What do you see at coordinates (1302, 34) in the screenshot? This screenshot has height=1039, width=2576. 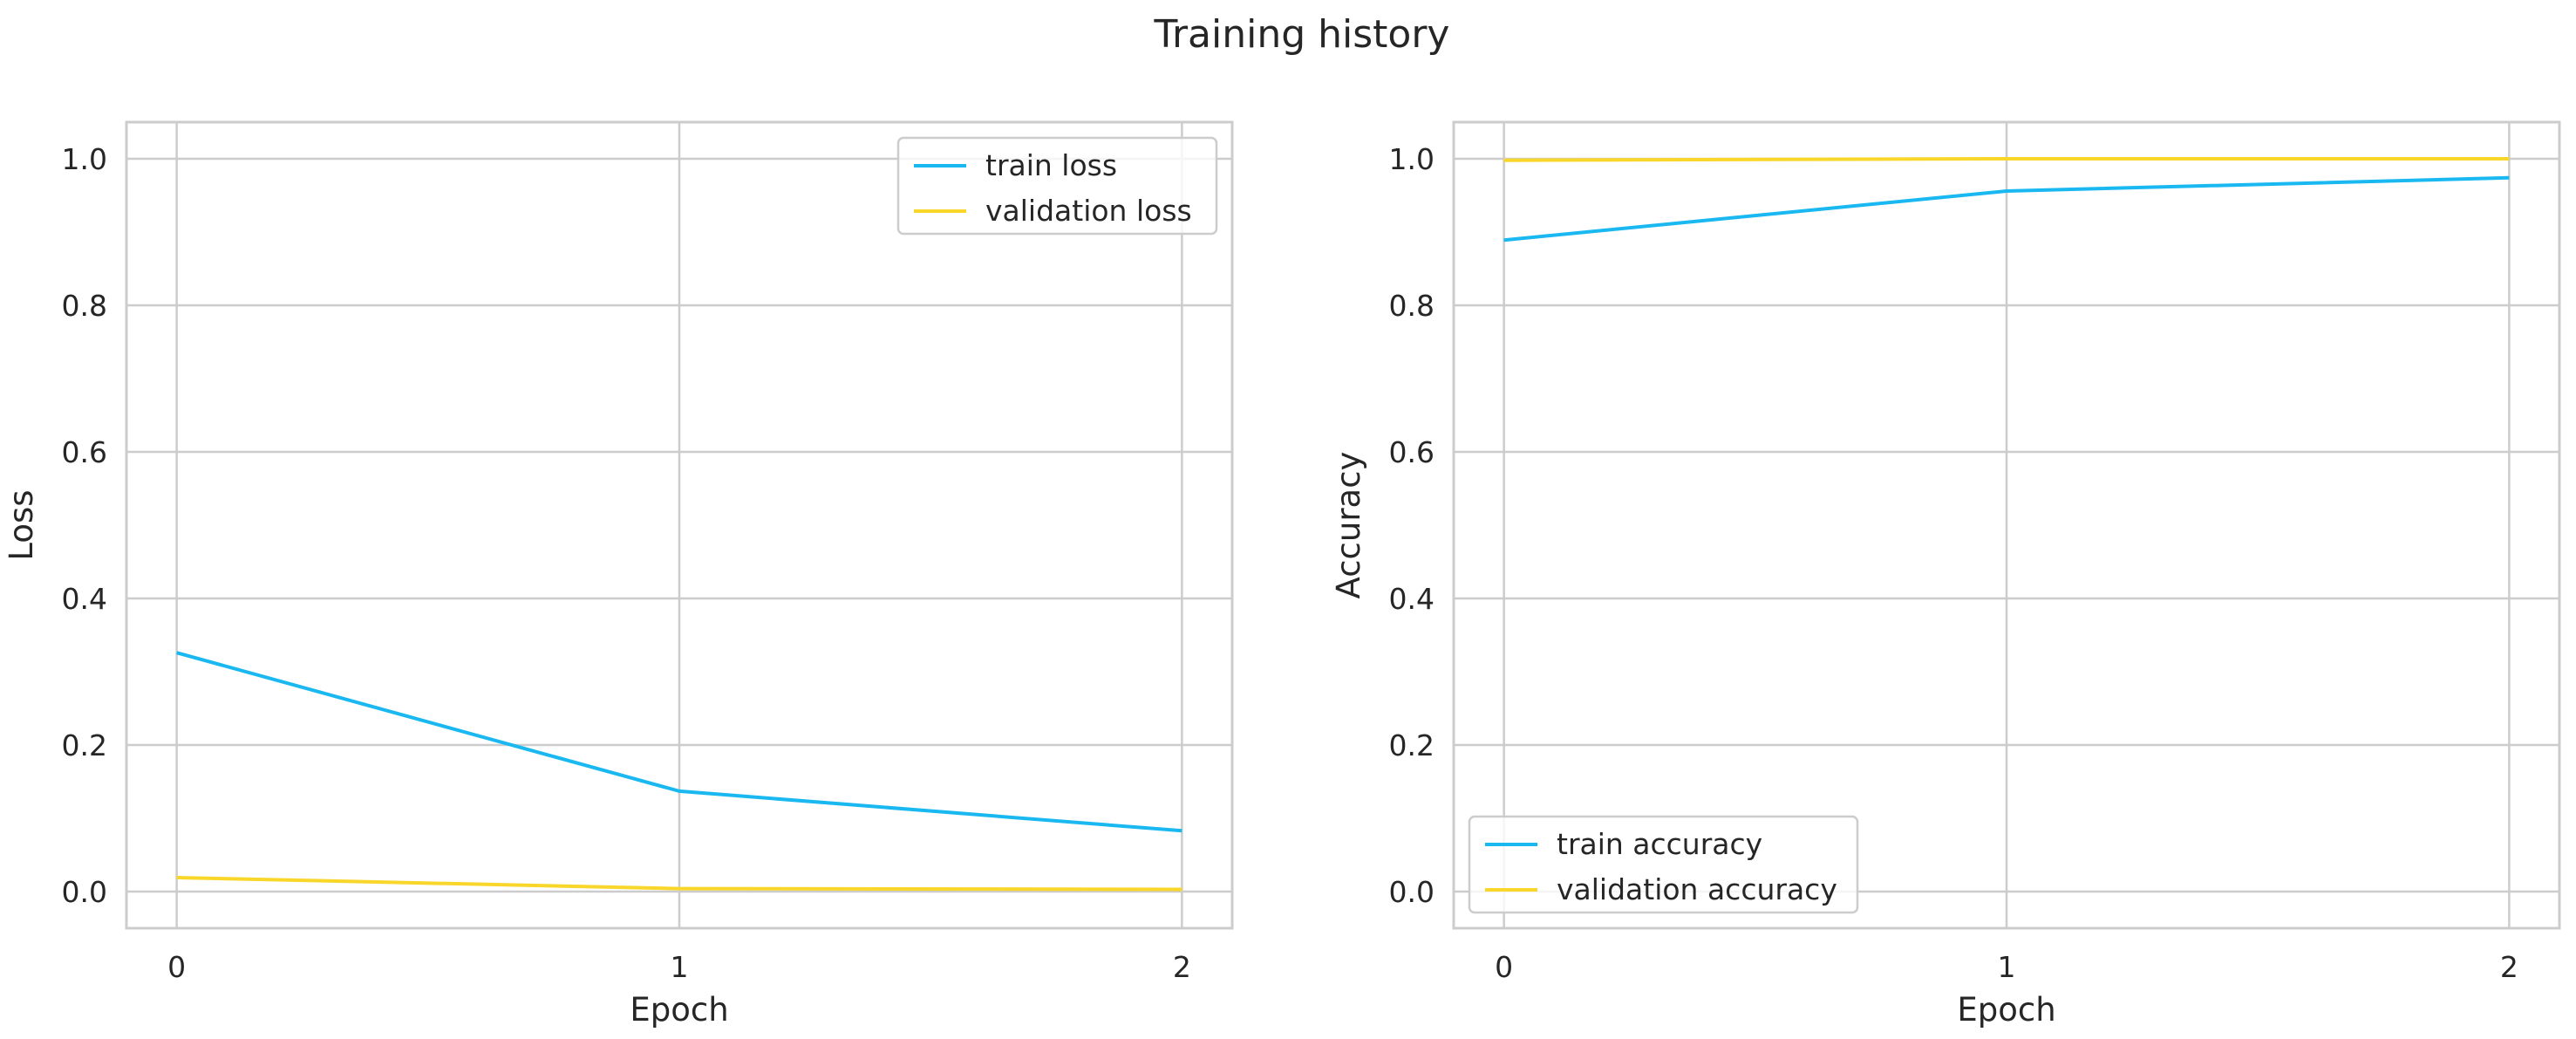 I see `figure-title: Training history` at bounding box center [1302, 34].